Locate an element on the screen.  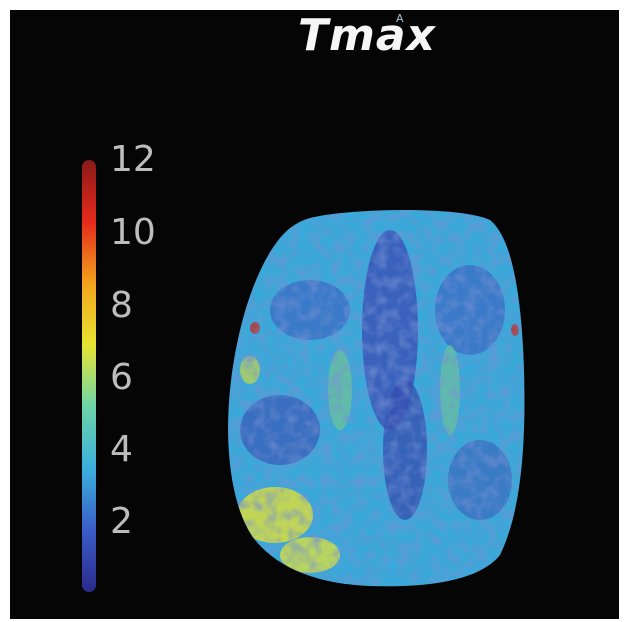
colorbar-tick-10: 10 is located at coordinates (133, 232).